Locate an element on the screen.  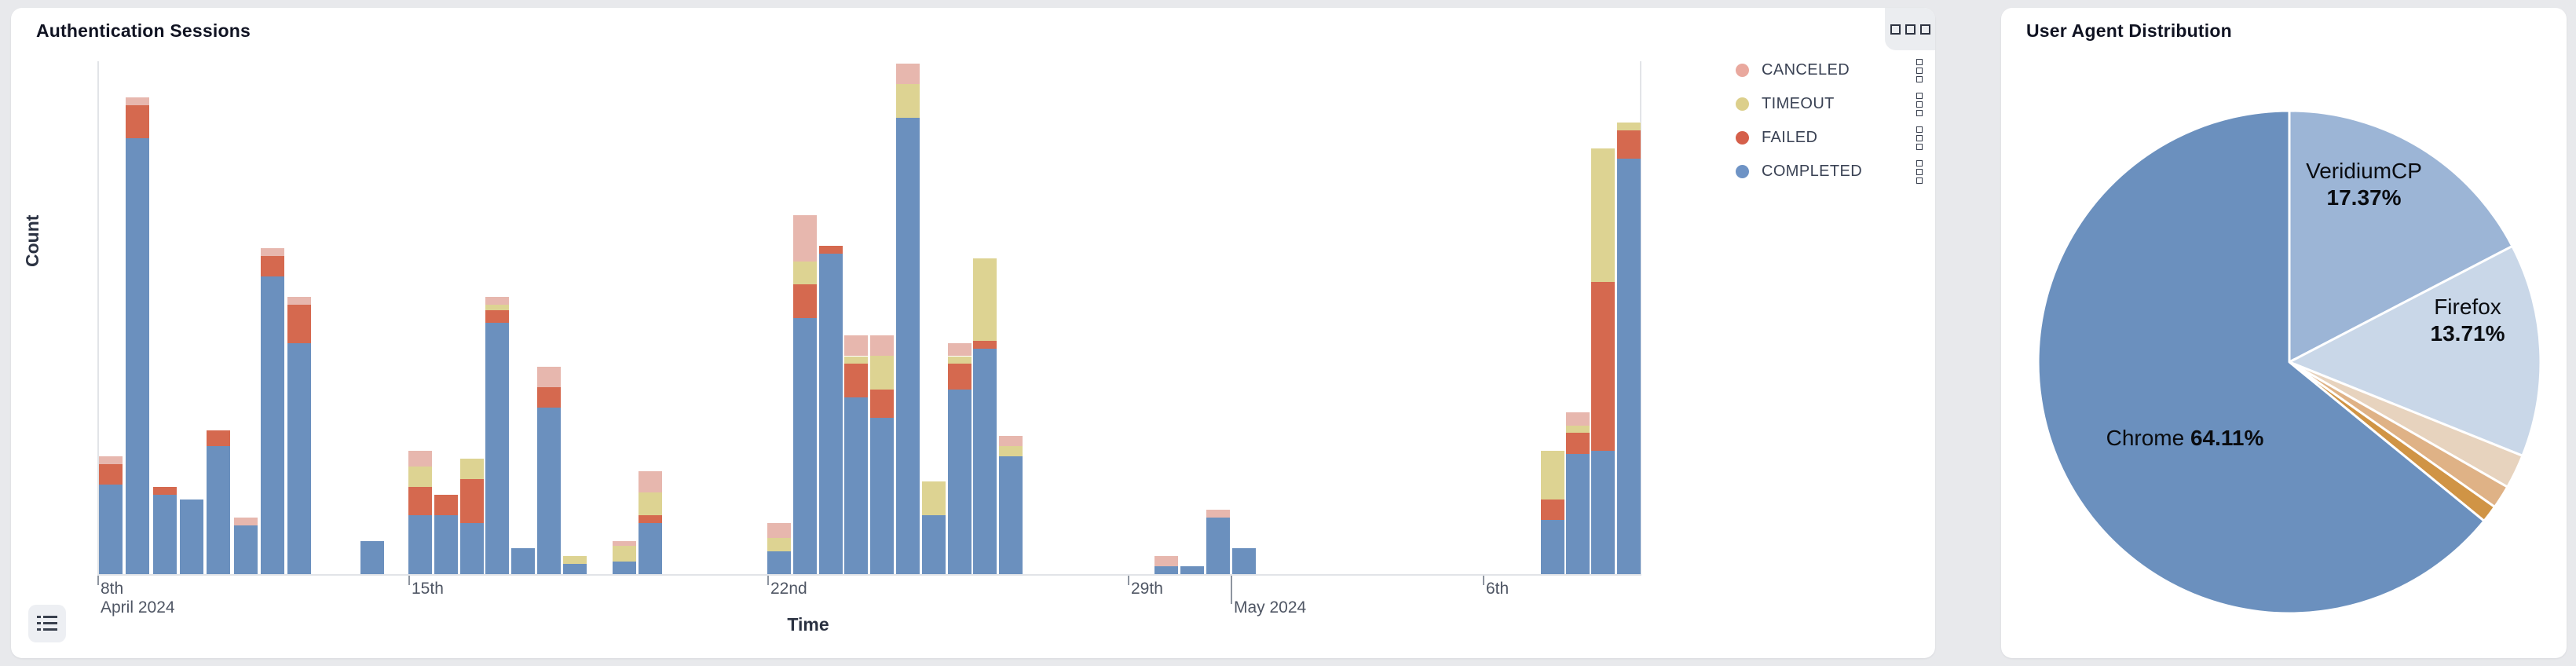
pie-slice-chrome is located at coordinates (2261, 362).